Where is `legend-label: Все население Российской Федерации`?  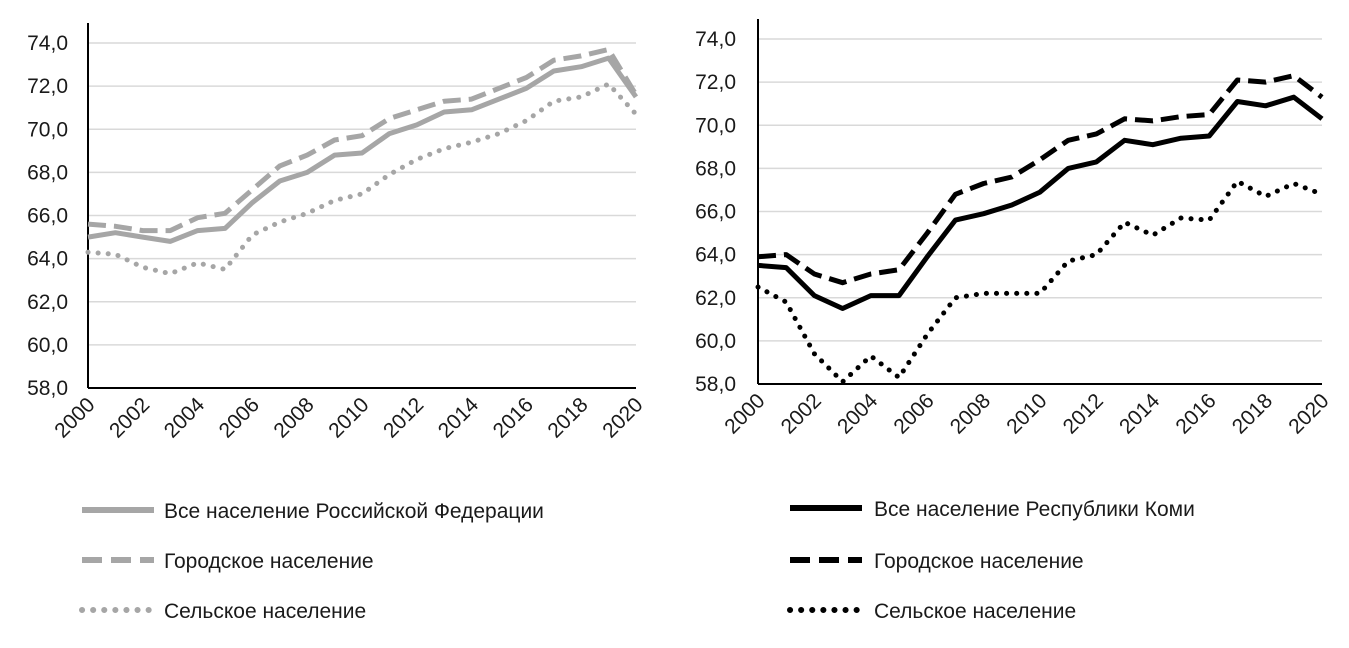
legend-label: Все население Российской Федерации is located at coordinates (354, 511).